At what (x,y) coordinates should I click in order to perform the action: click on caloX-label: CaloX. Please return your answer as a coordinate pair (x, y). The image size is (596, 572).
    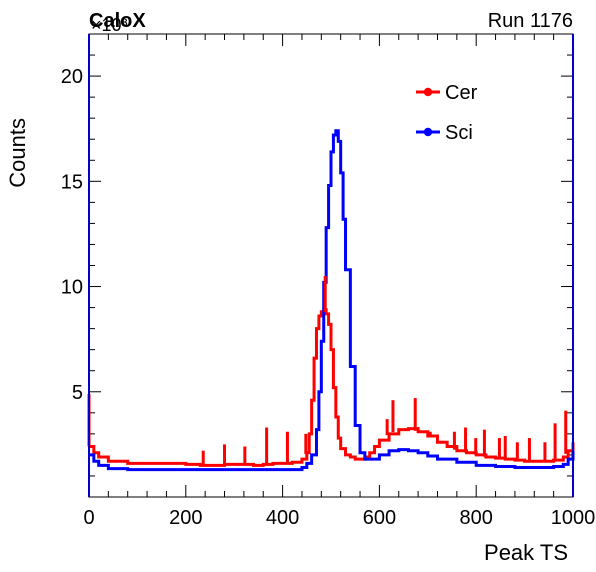
    Looking at the image, I should click on (117, 21).